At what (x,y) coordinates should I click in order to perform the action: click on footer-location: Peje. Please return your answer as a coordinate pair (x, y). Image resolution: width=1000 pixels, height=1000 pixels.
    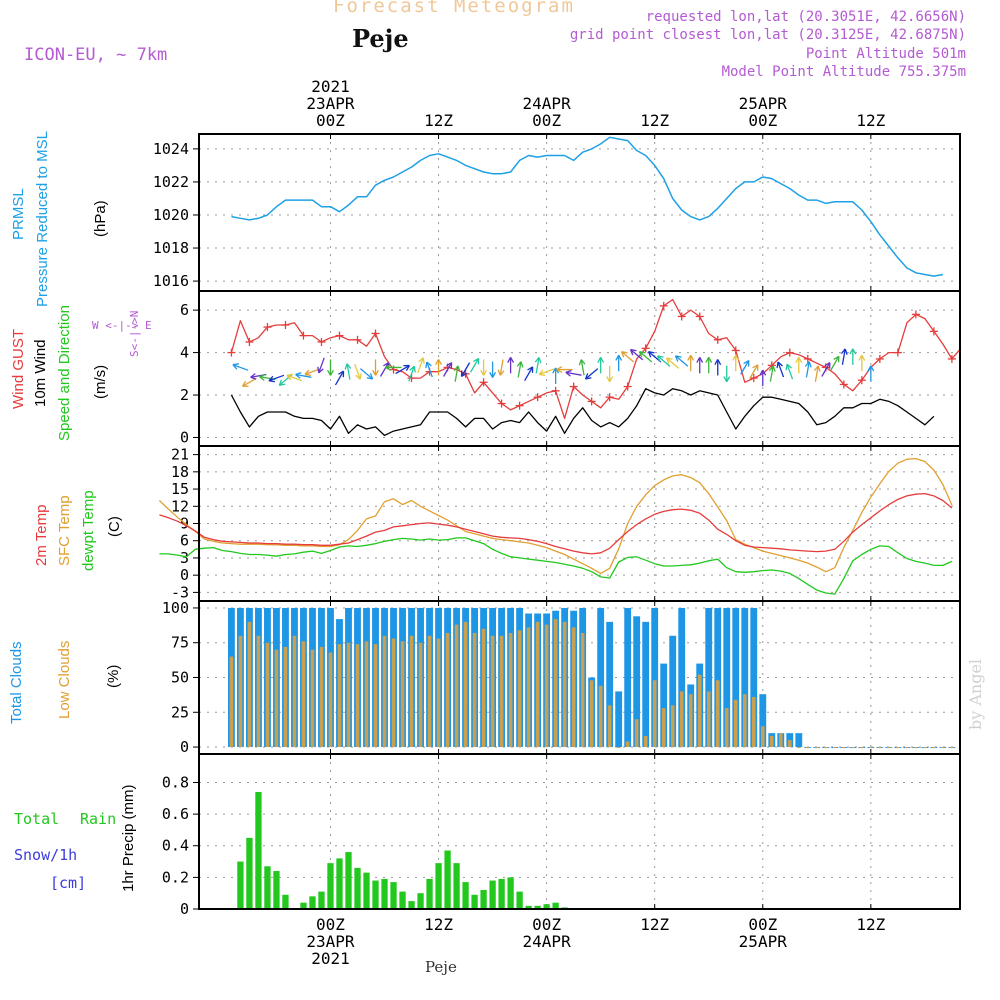
    Looking at the image, I should click on (441, 967).